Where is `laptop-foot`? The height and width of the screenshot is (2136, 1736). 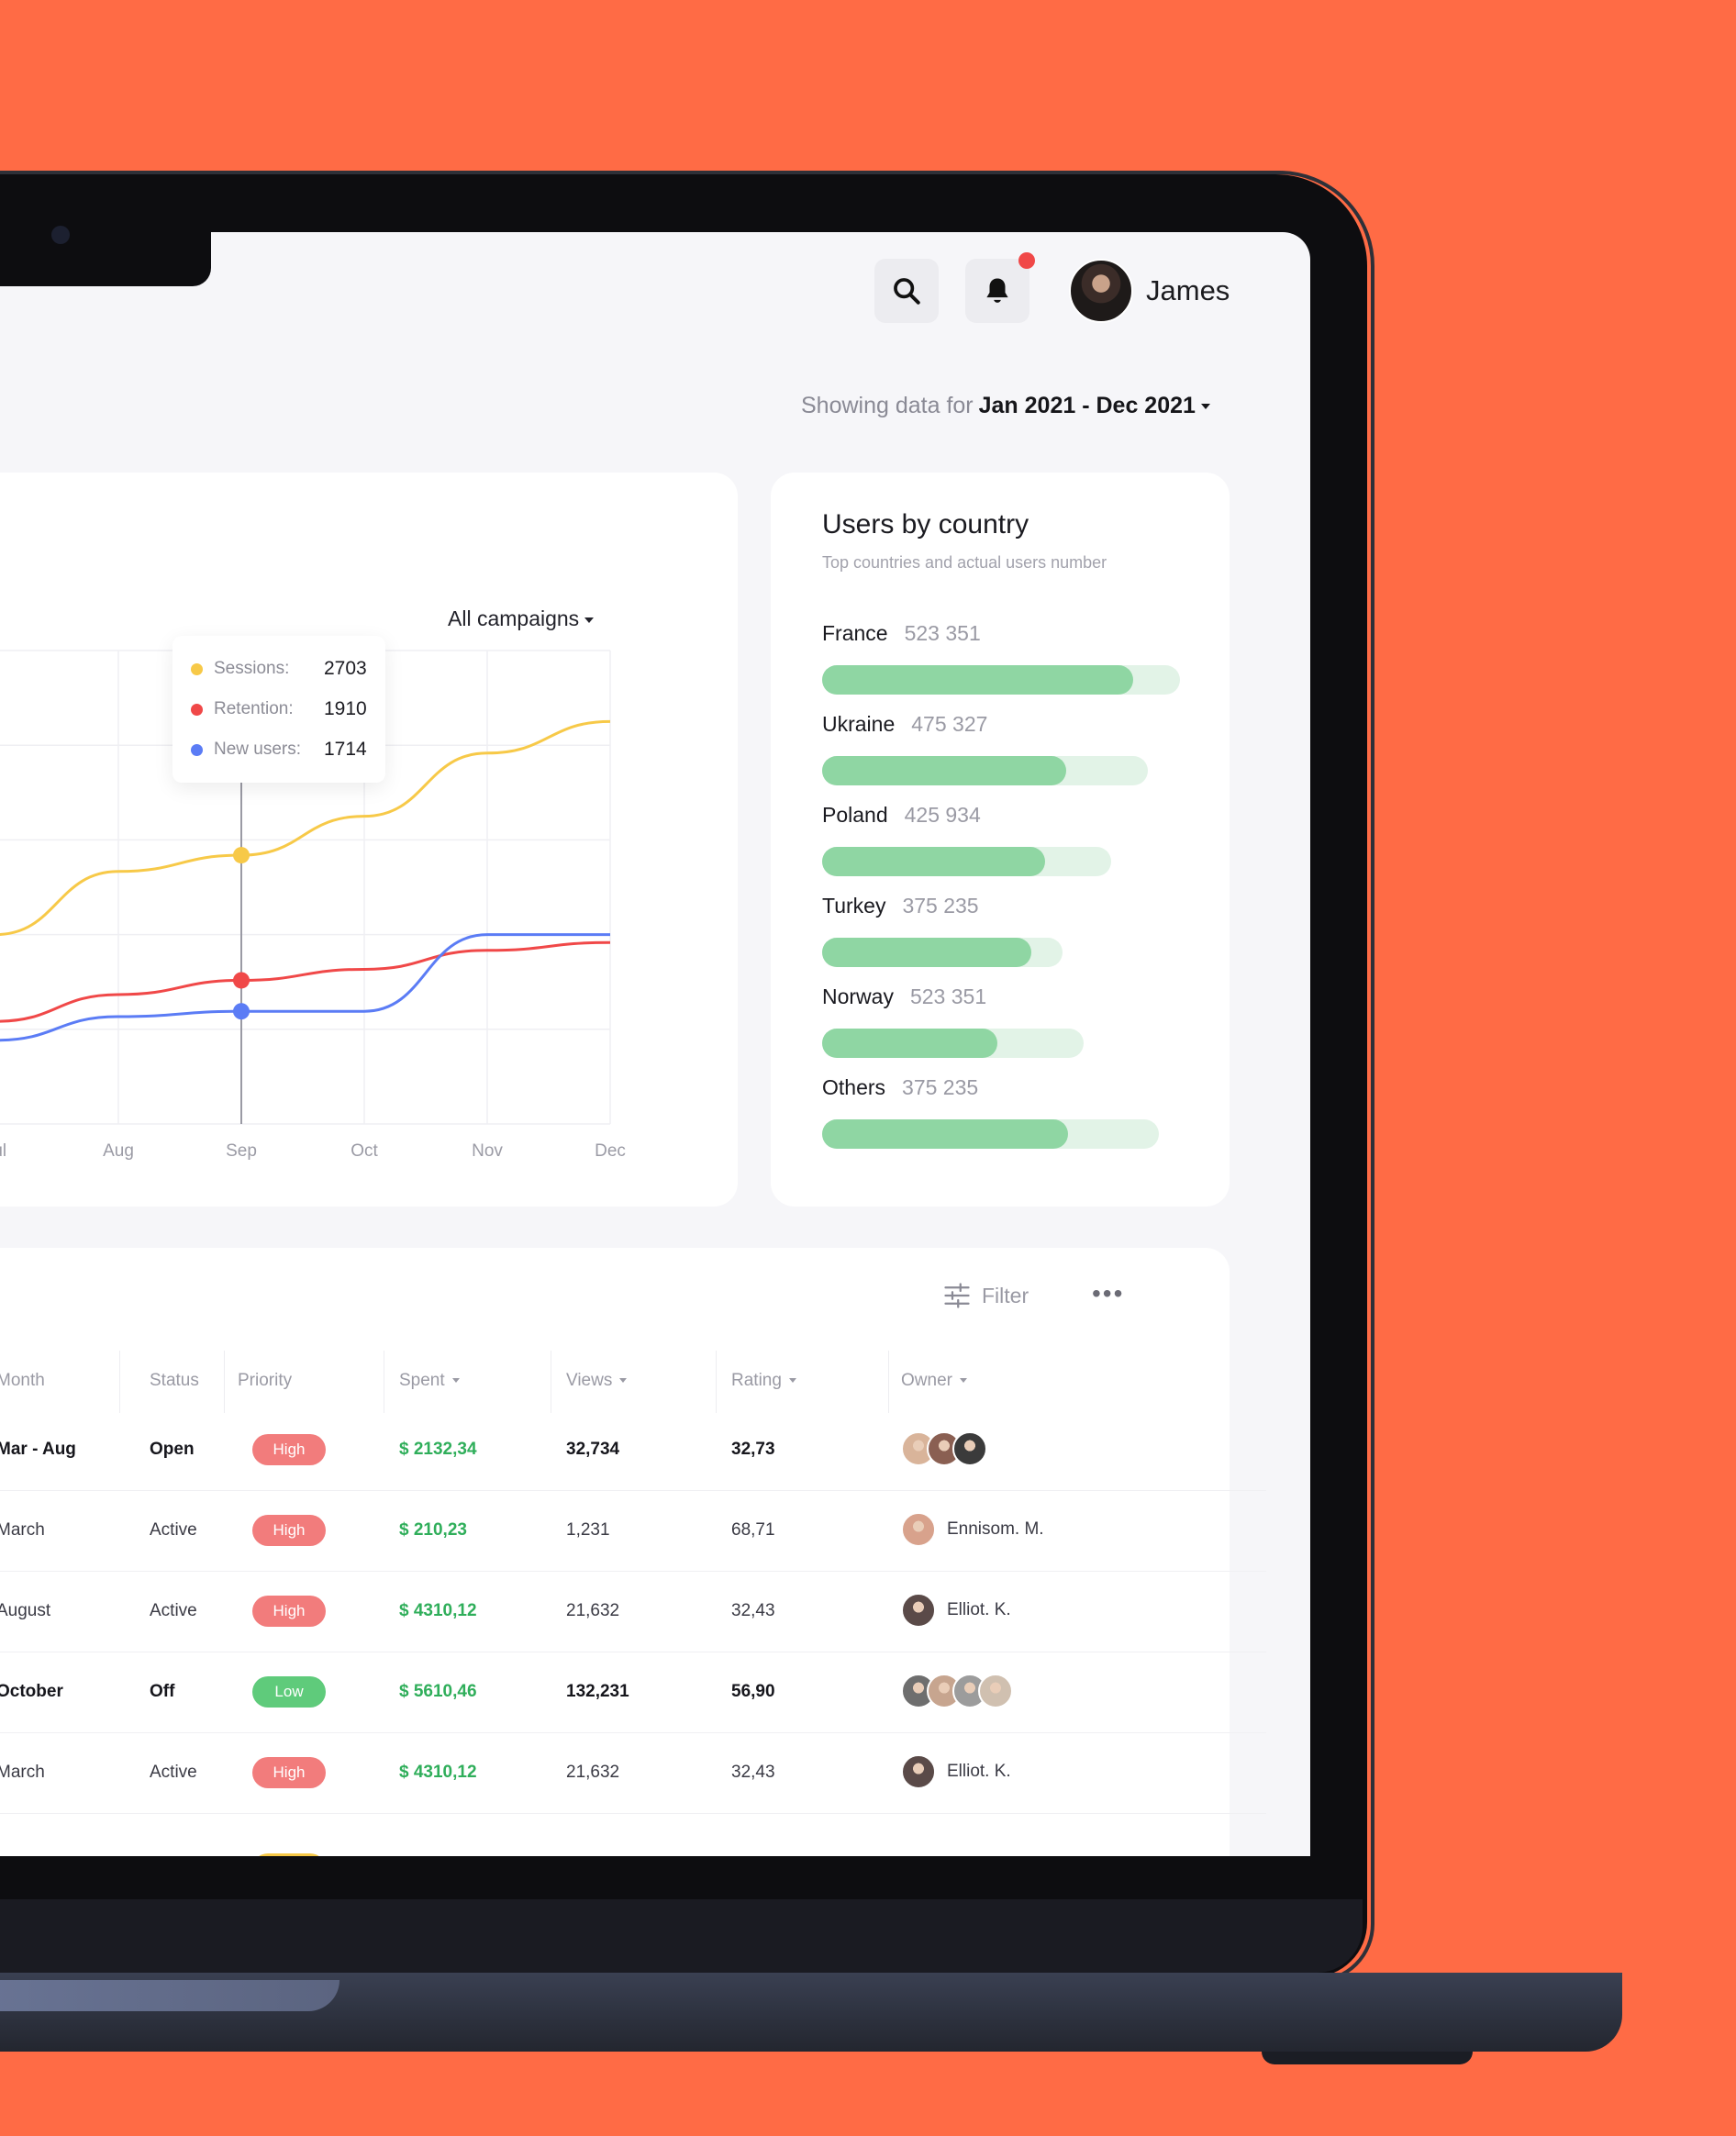 laptop-foot is located at coordinates (1367, 2058).